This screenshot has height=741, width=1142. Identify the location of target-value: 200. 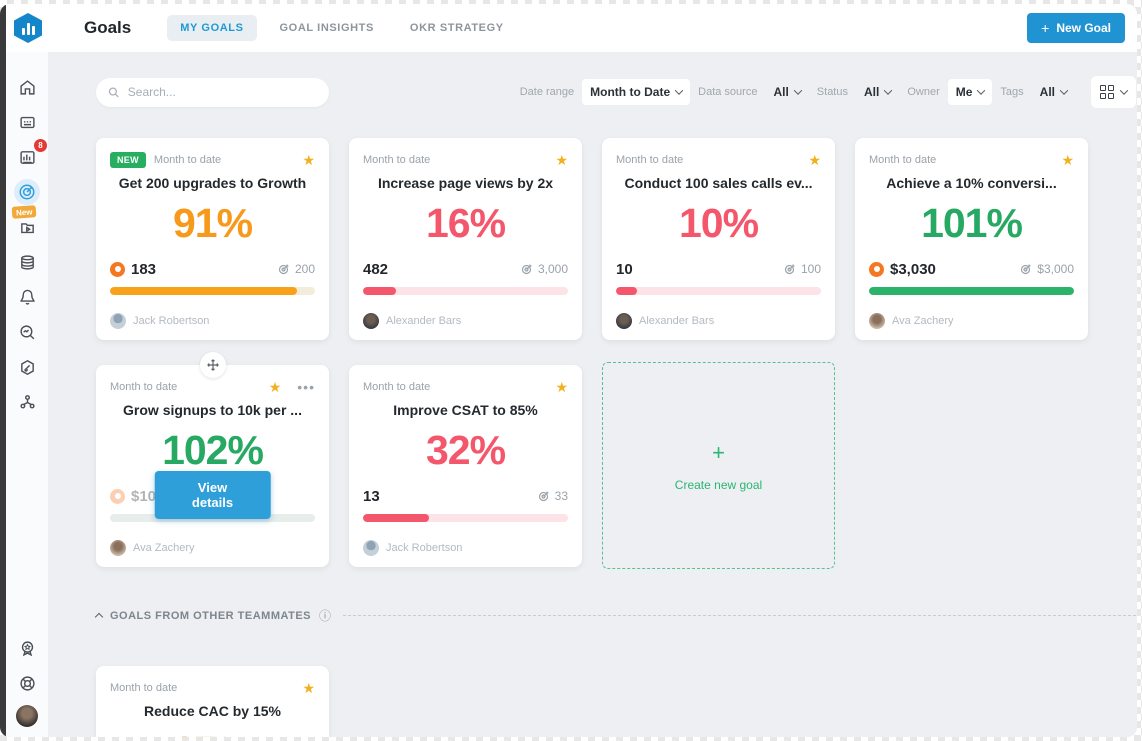
(296, 269).